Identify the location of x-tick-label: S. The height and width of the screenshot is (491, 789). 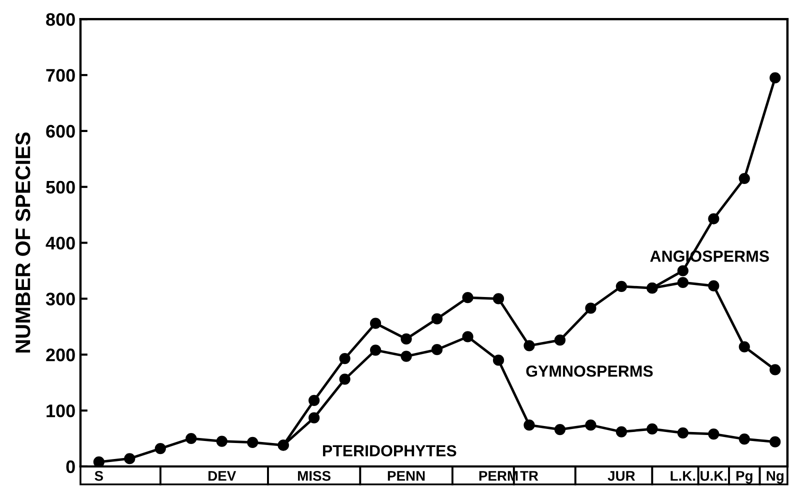
(99, 475).